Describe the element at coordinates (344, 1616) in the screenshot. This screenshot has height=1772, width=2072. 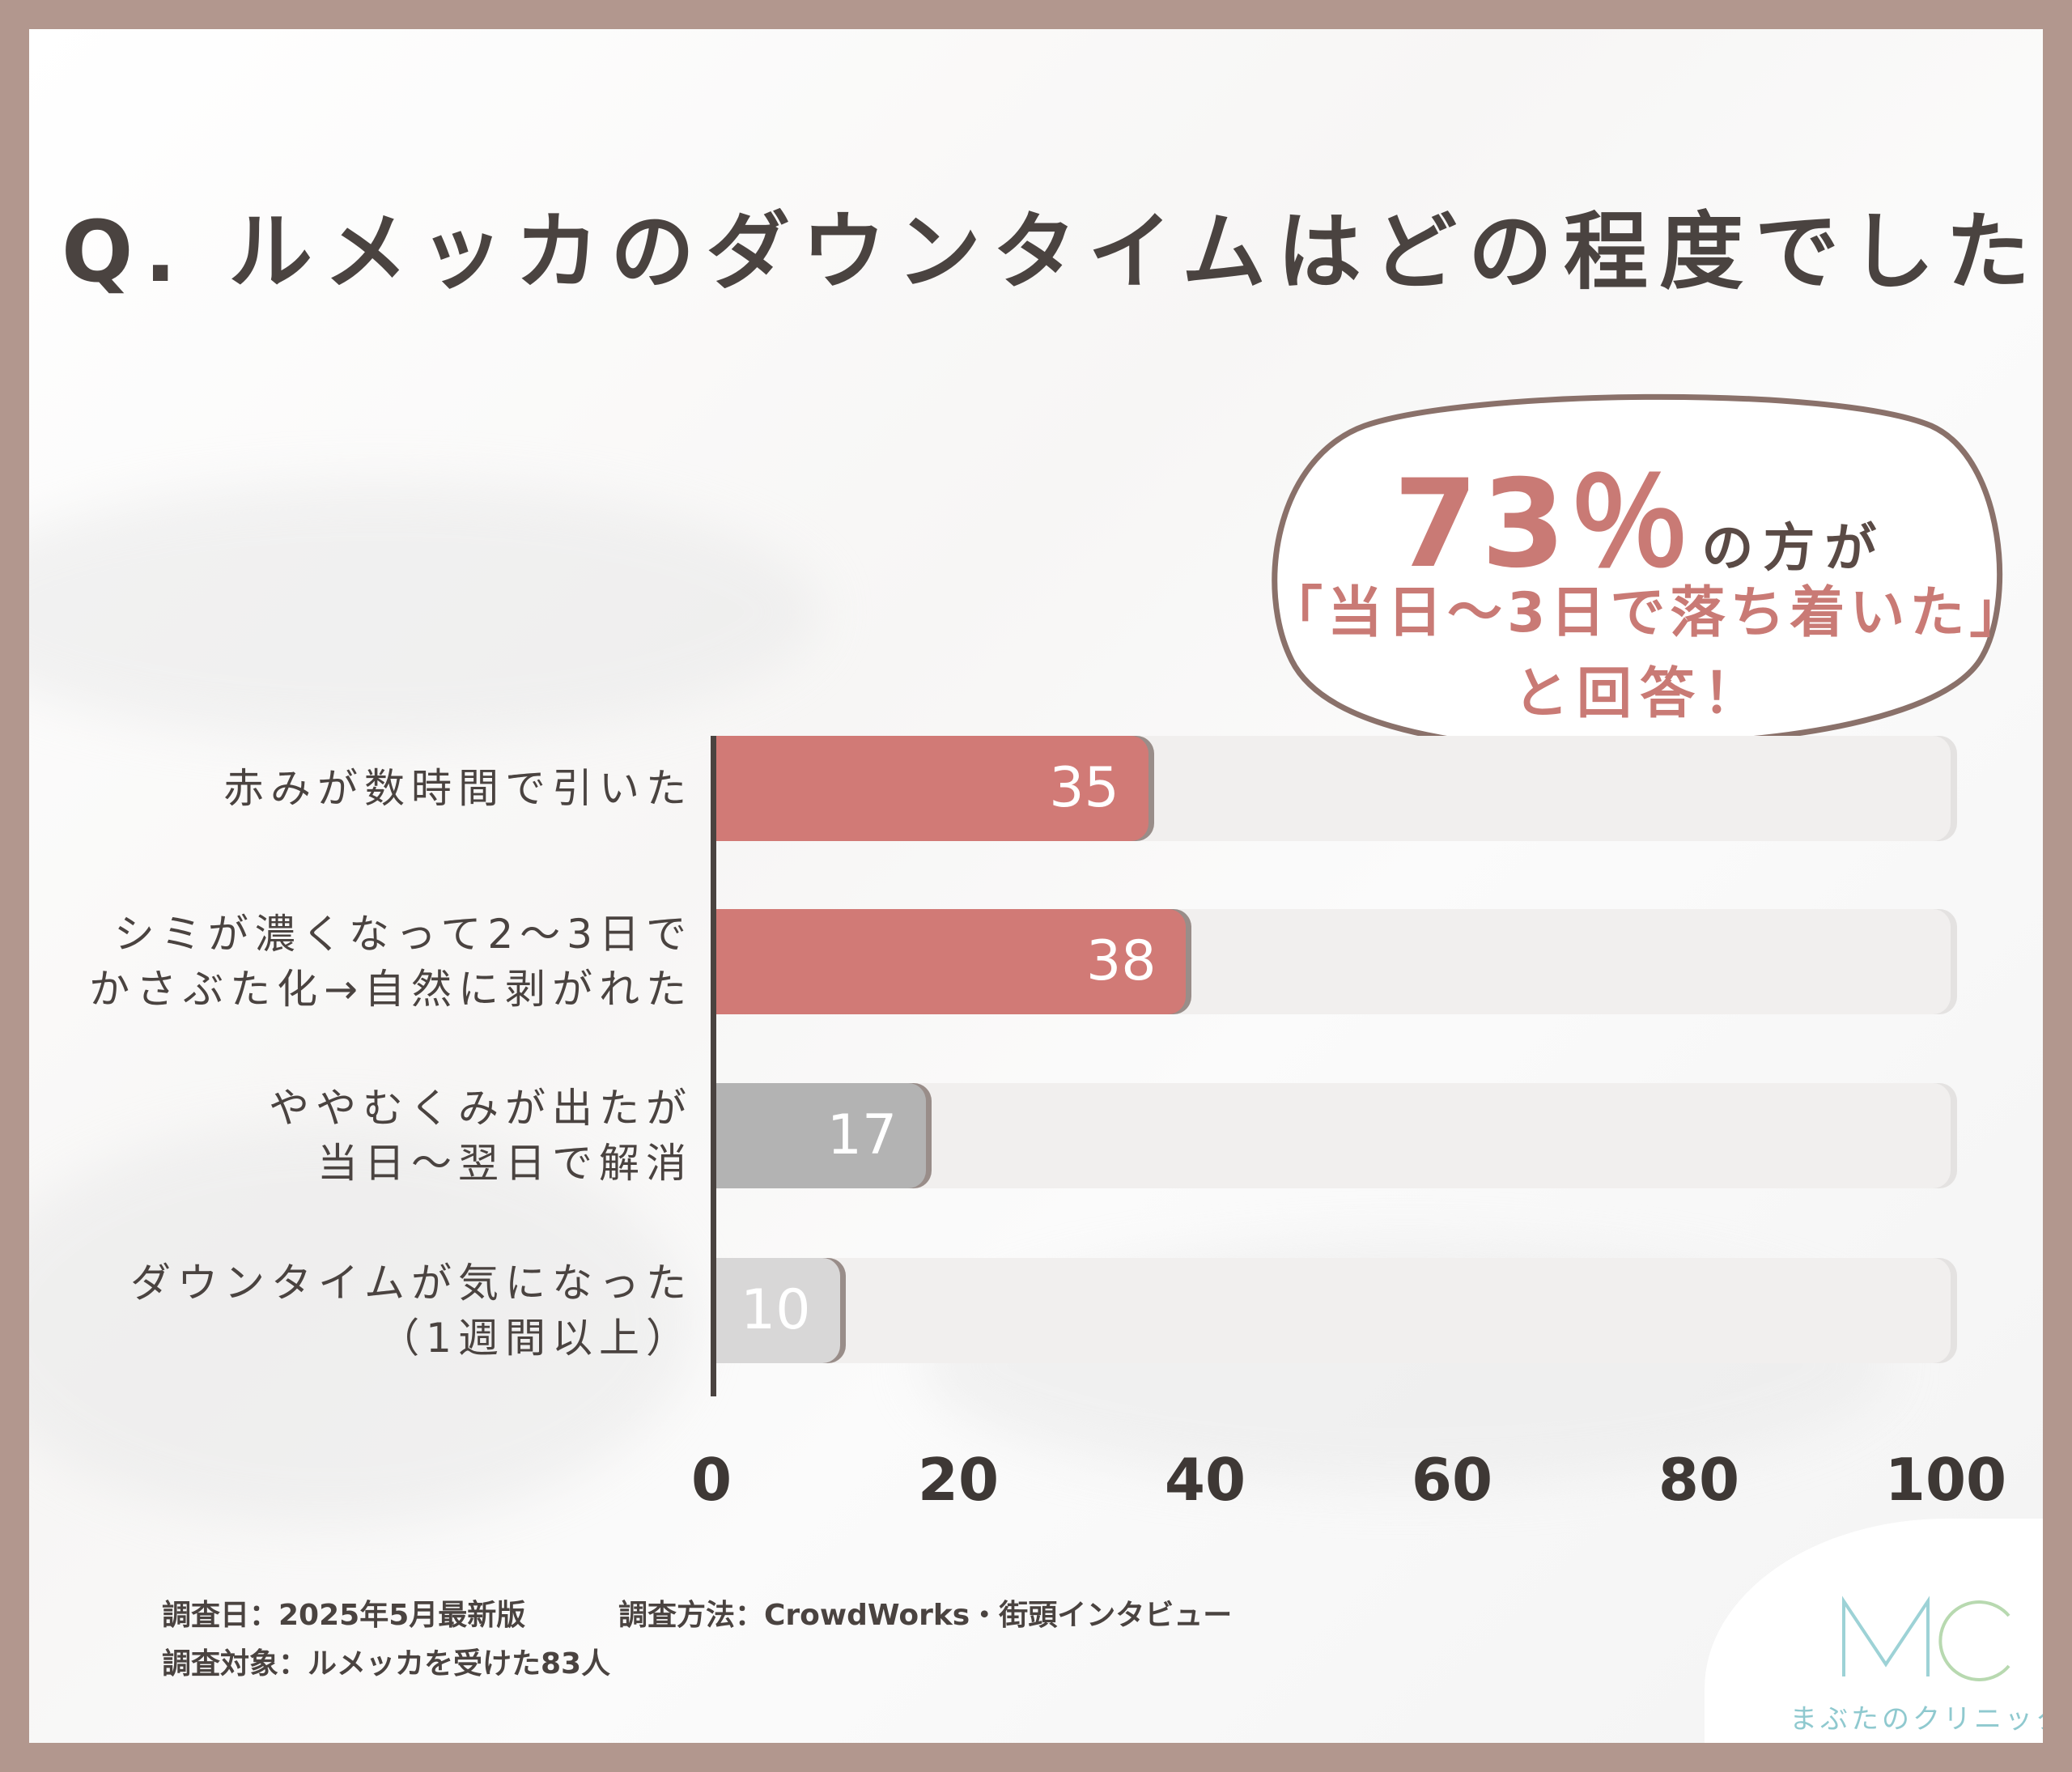
I see `footer-survey-date: 調査日：2025年5月最新版` at that location.